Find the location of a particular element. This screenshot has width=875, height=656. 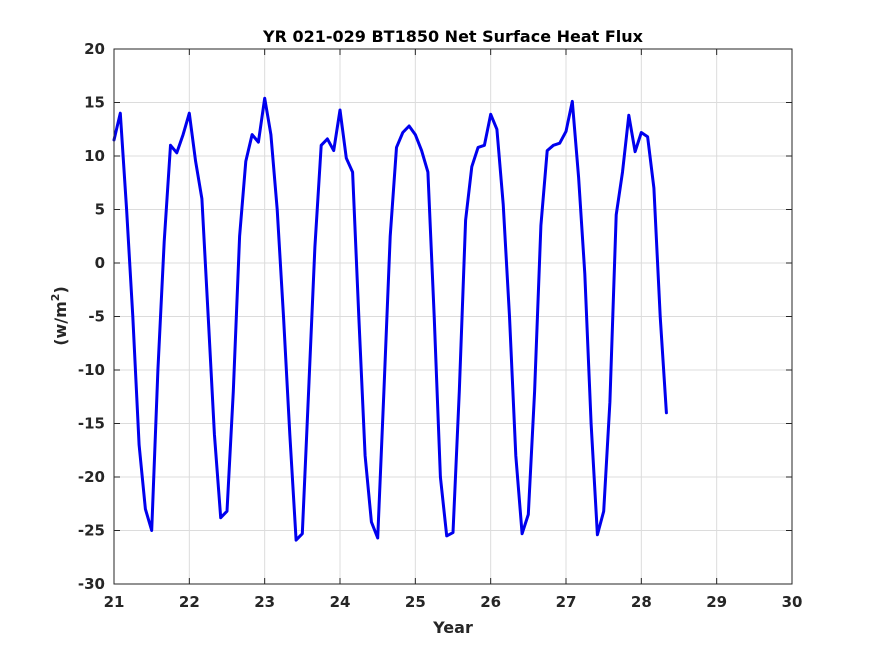

x-tick-label: 29 is located at coordinates (716, 602).